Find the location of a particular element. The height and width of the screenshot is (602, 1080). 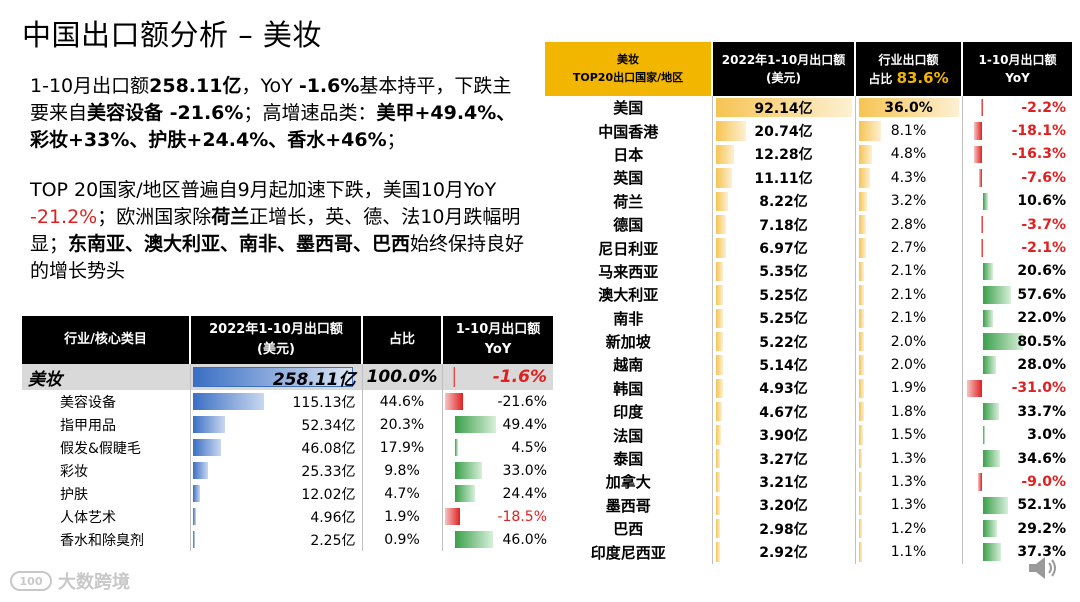

share-cell: 1.3% is located at coordinates (909, 458).